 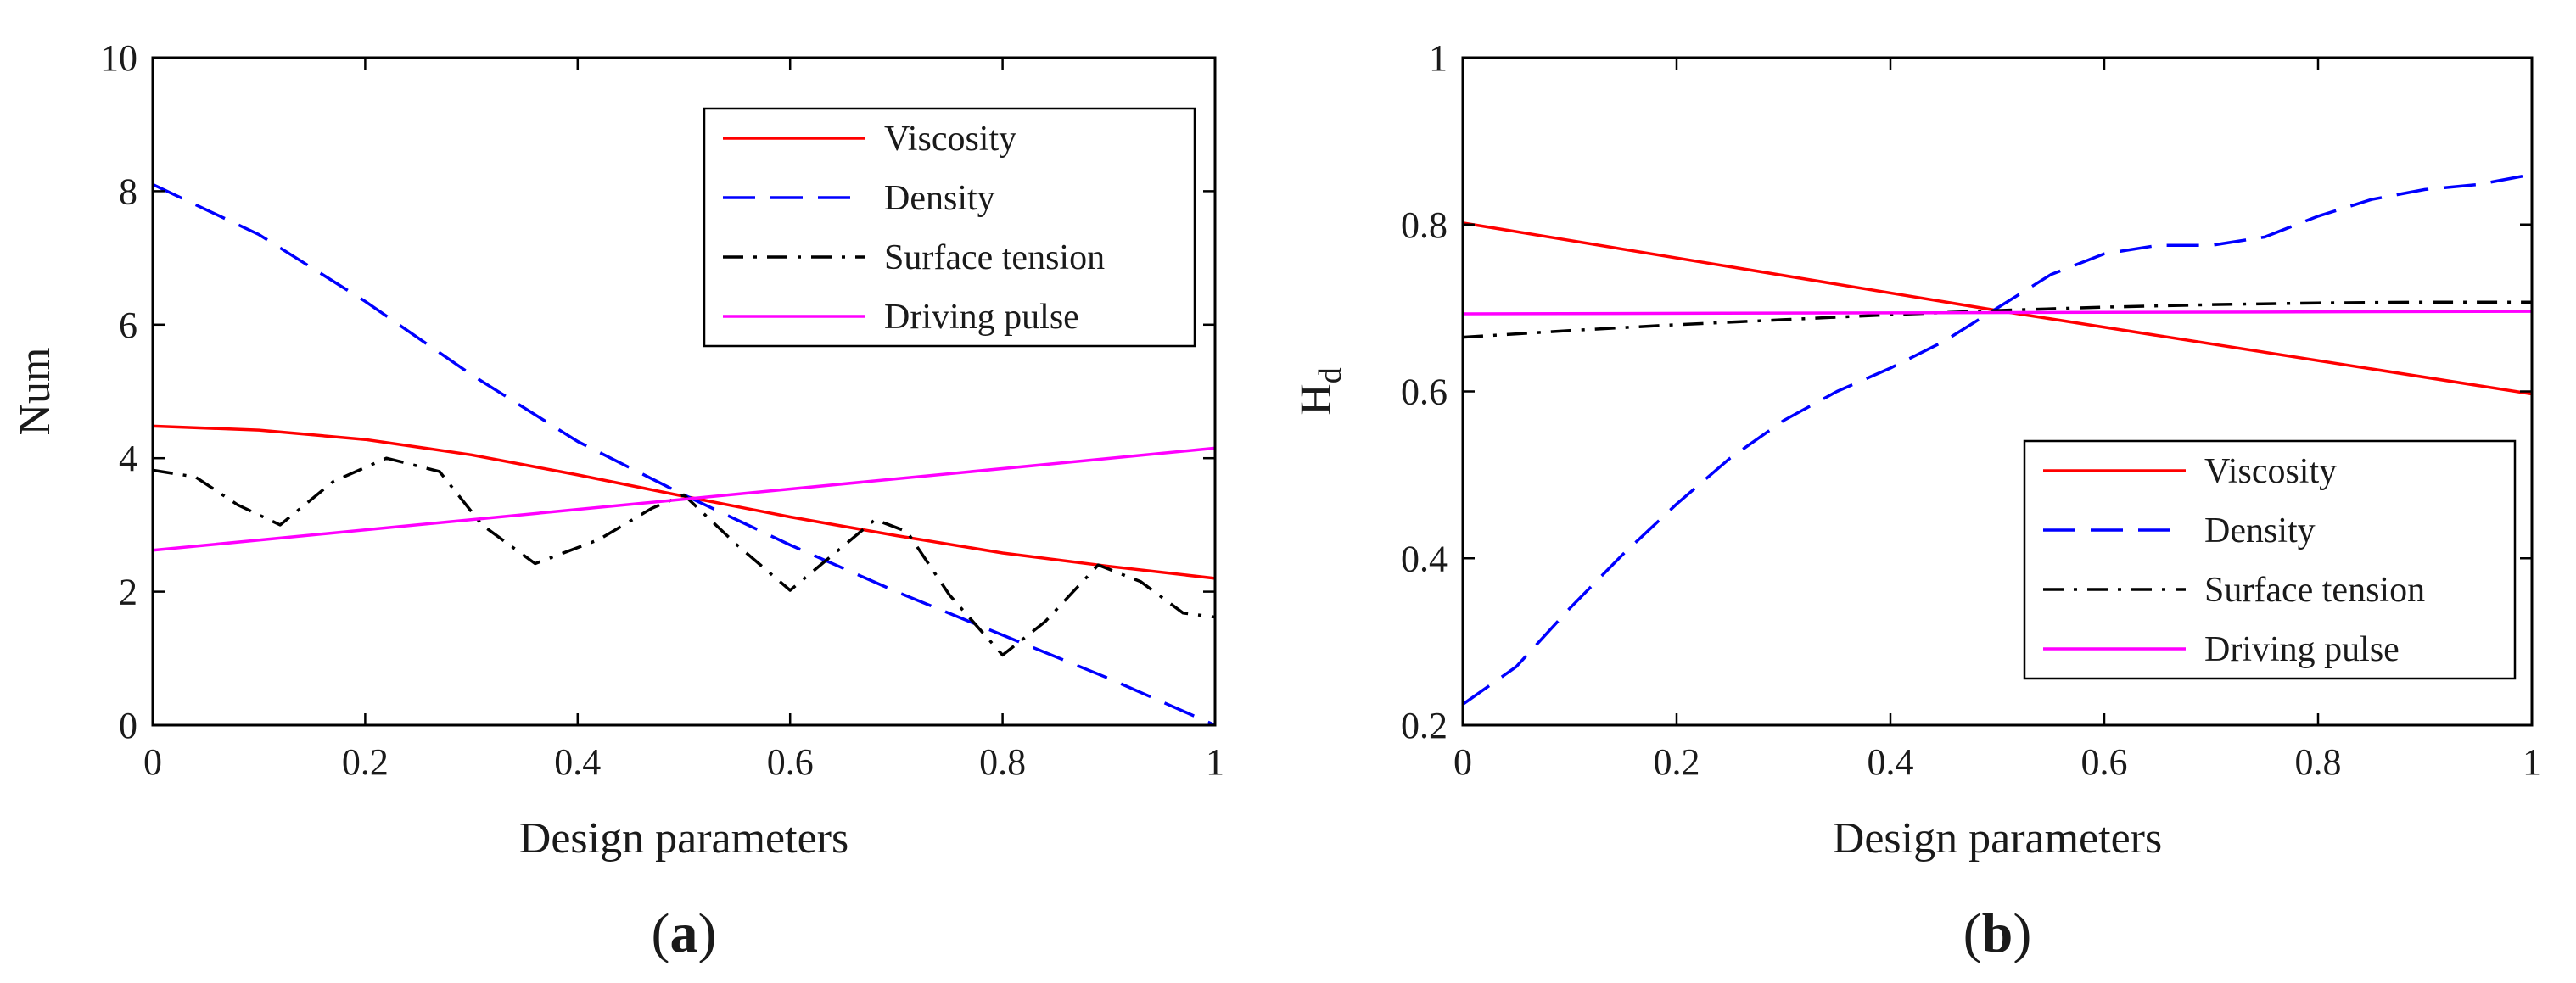 What do you see at coordinates (128, 325) in the screenshot?
I see `y-tick-label: 6` at bounding box center [128, 325].